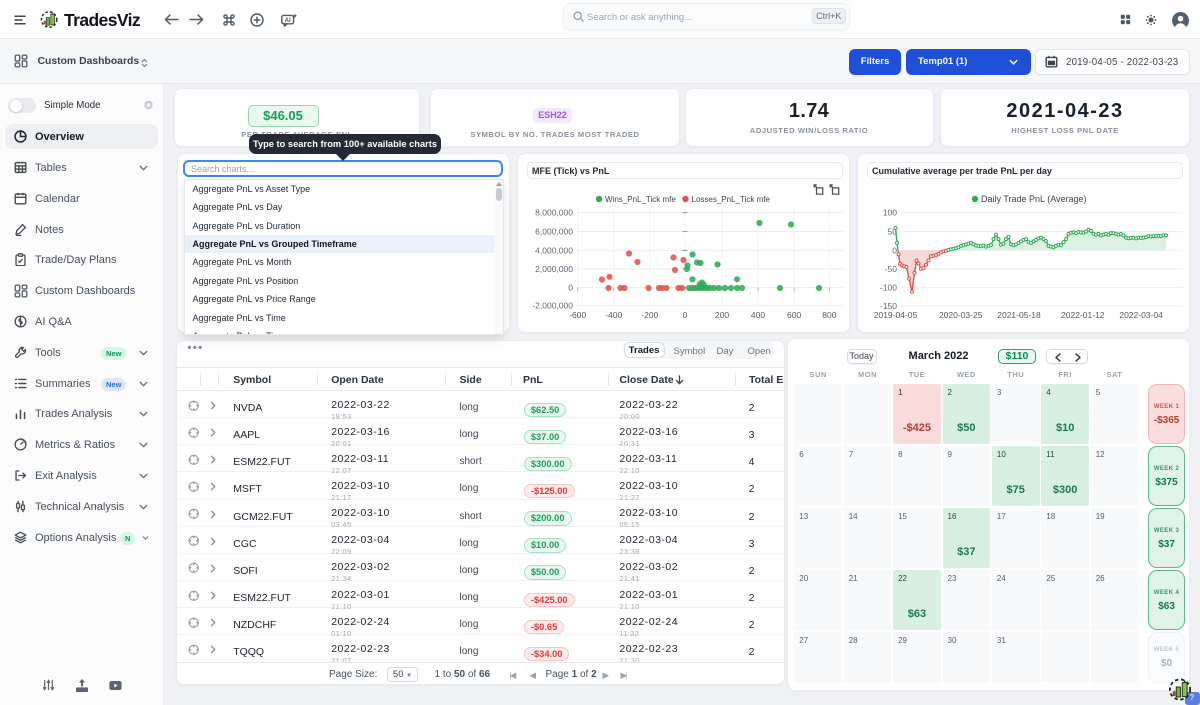  What do you see at coordinates (640, 199) in the screenshot?
I see `svg-text: Wins_PnL_Tick mfe` at bounding box center [640, 199].